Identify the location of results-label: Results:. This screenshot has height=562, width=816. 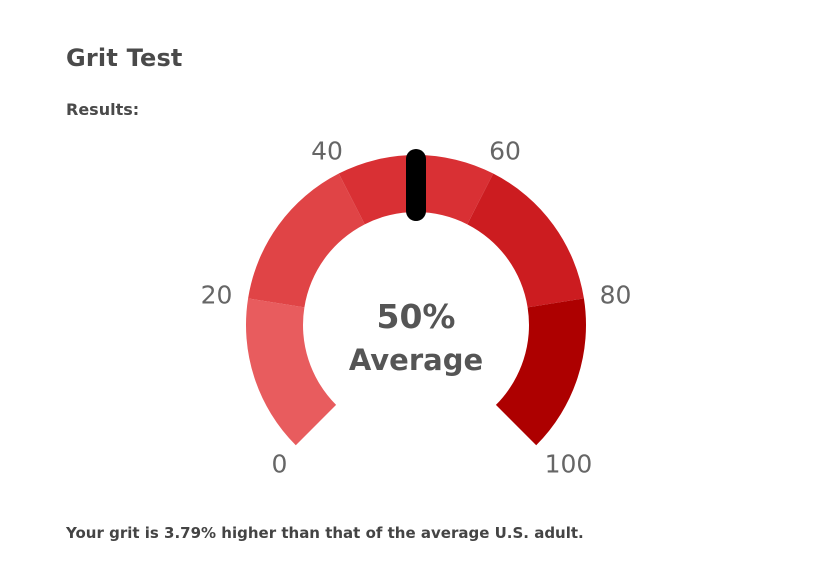
(103, 109).